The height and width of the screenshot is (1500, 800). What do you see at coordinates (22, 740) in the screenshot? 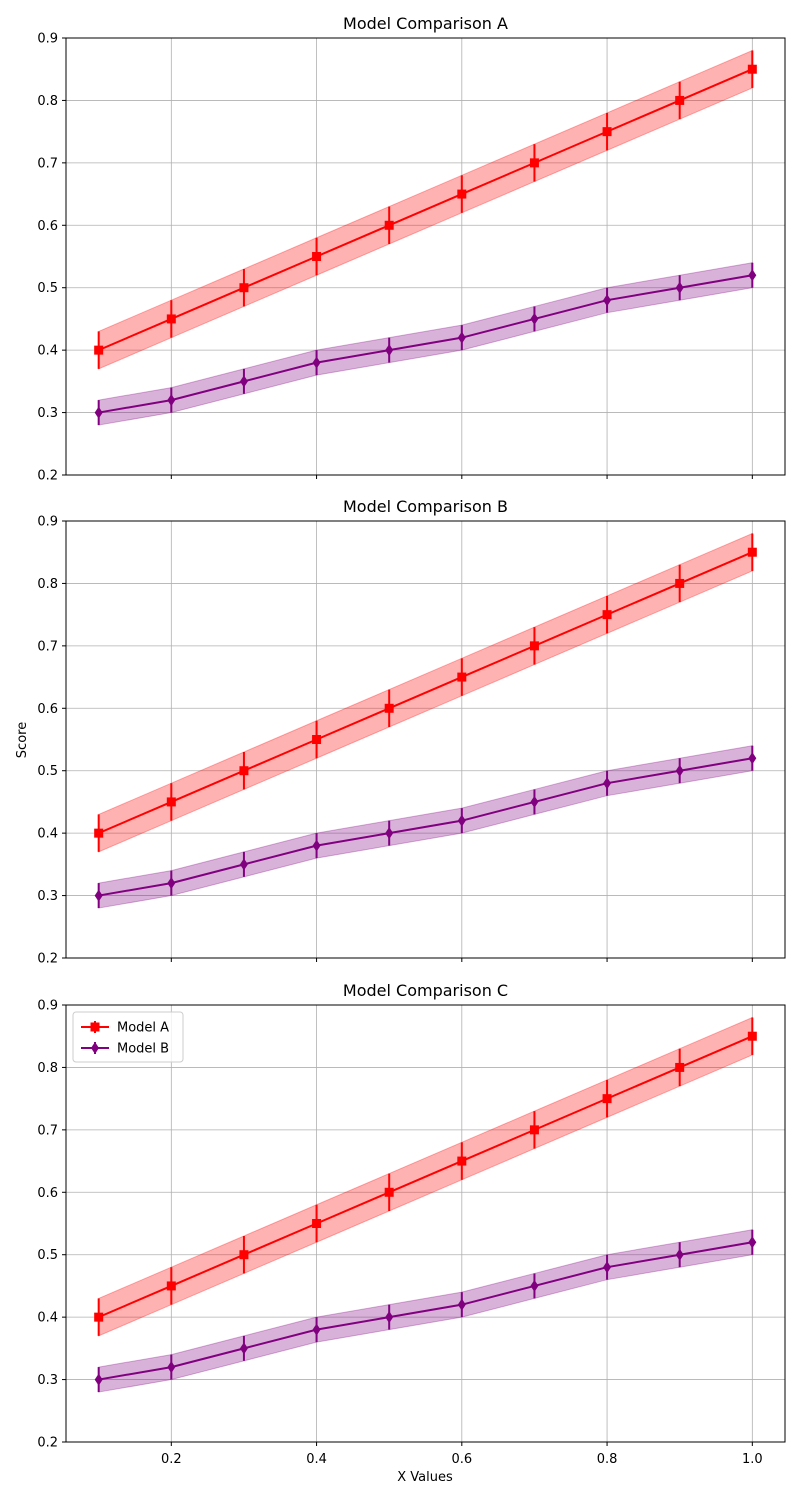
I see `y-axis-label: Score` at bounding box center [22, 740].